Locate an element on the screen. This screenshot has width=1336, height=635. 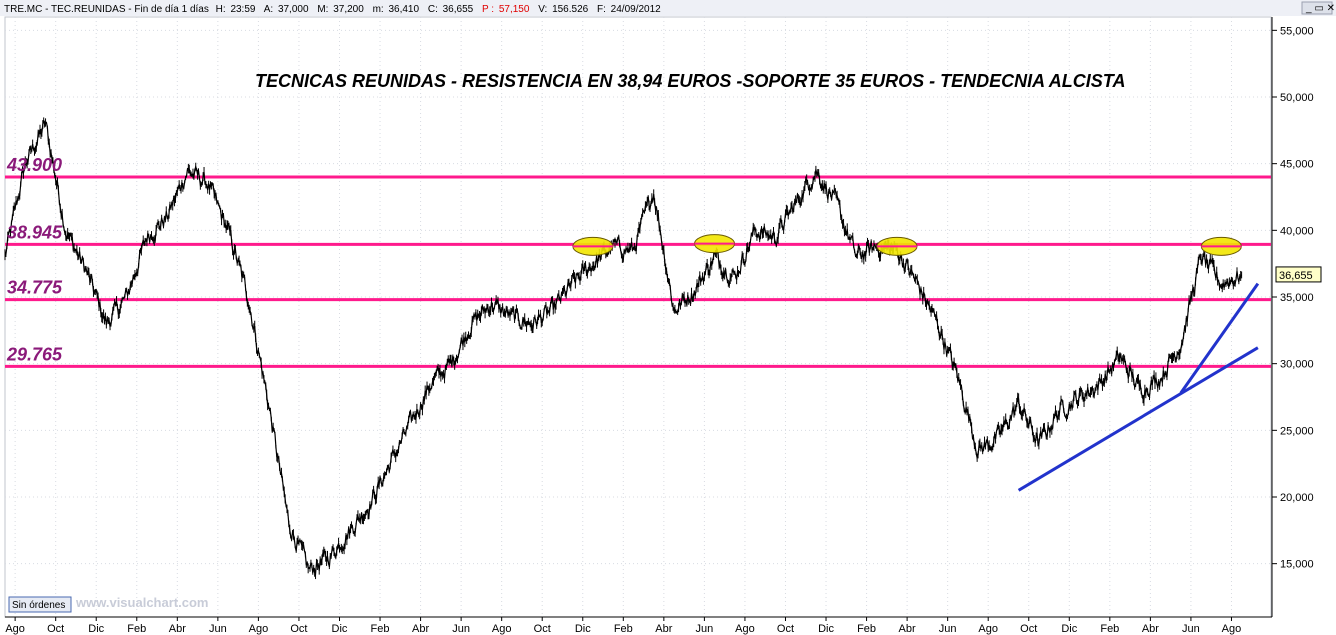
last-price-tag: 36,655 is located at coordinates (1298, 274).